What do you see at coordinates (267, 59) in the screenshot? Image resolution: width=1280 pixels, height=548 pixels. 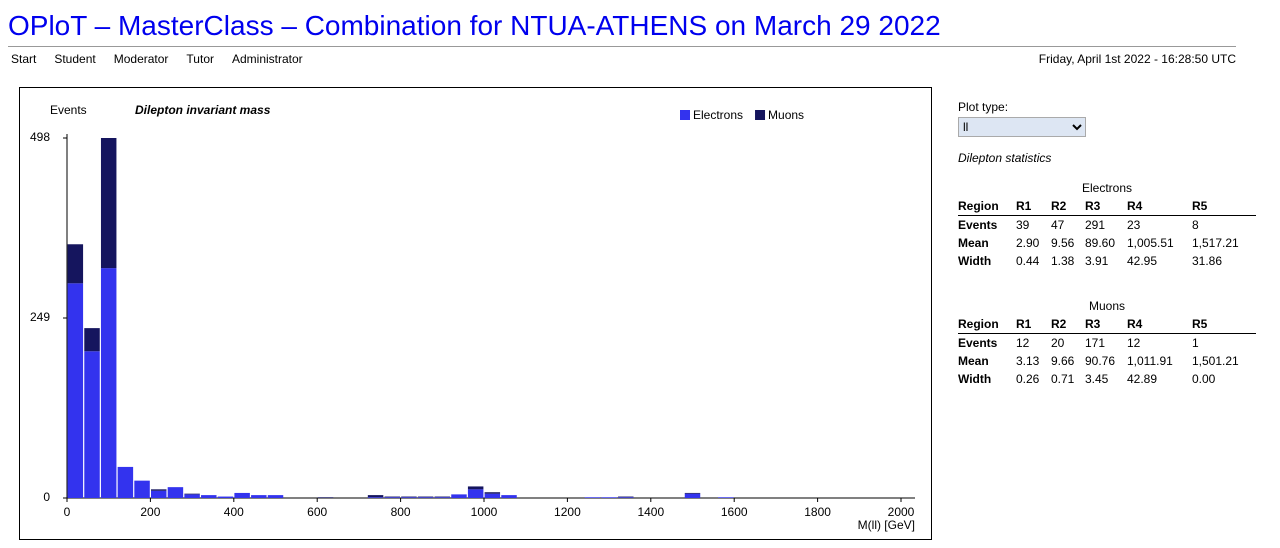 I see `nav-link: Administrator` at bounding box center [267, 59].